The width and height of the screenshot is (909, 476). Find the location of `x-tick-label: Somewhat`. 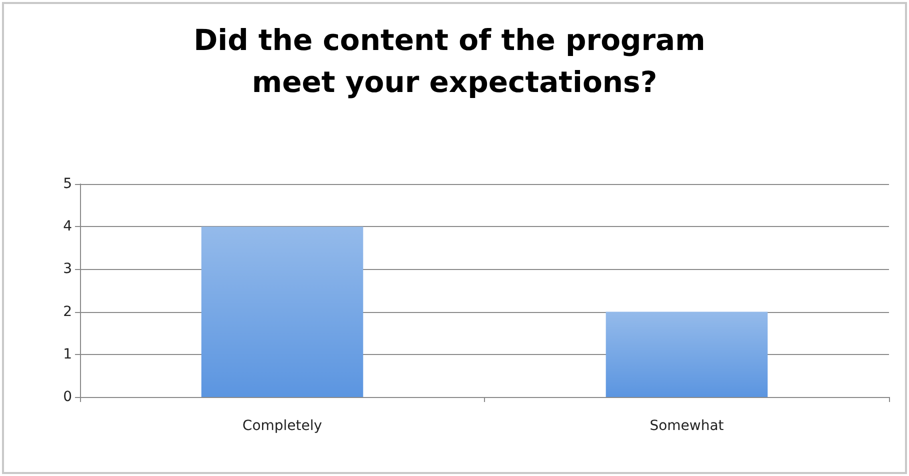

x-tick-label: Somewhat is located at coordinates (687, 426).